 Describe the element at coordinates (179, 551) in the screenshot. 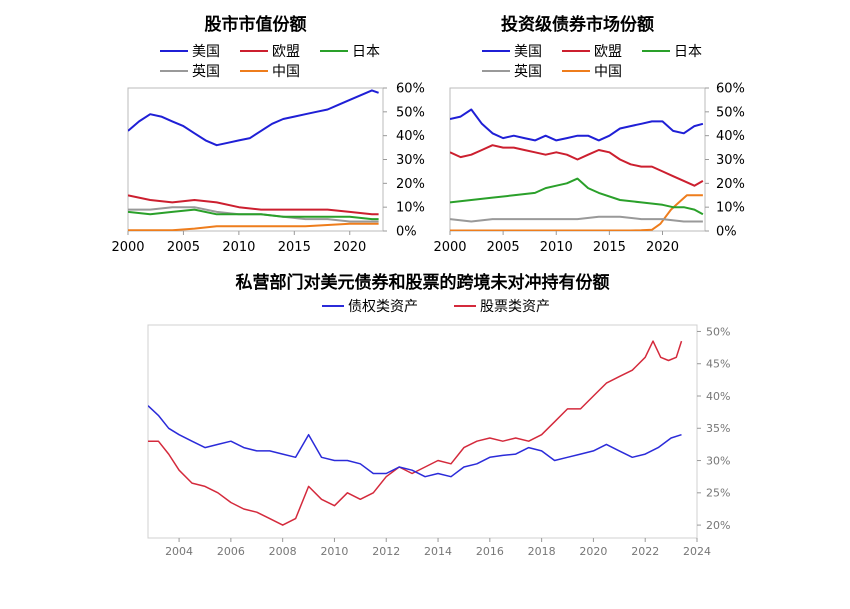

I see `x-tick-label: 2004` at that location.